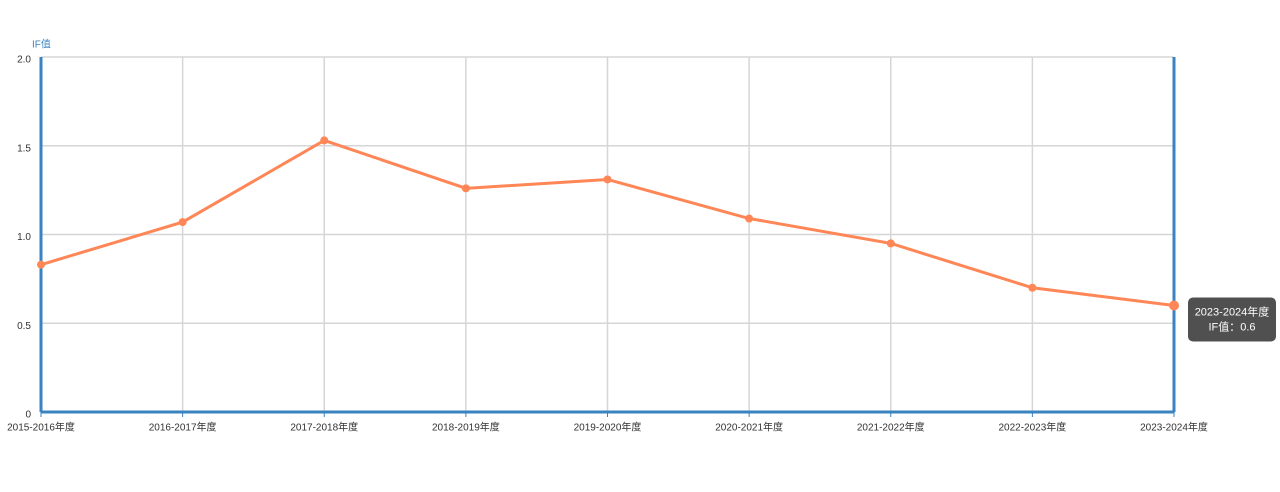  What do you see at coordinates (1032, 427) in the screenshot?
I see `x-tick-label: 2022-2023年度` at bounding box center [1032, 427].